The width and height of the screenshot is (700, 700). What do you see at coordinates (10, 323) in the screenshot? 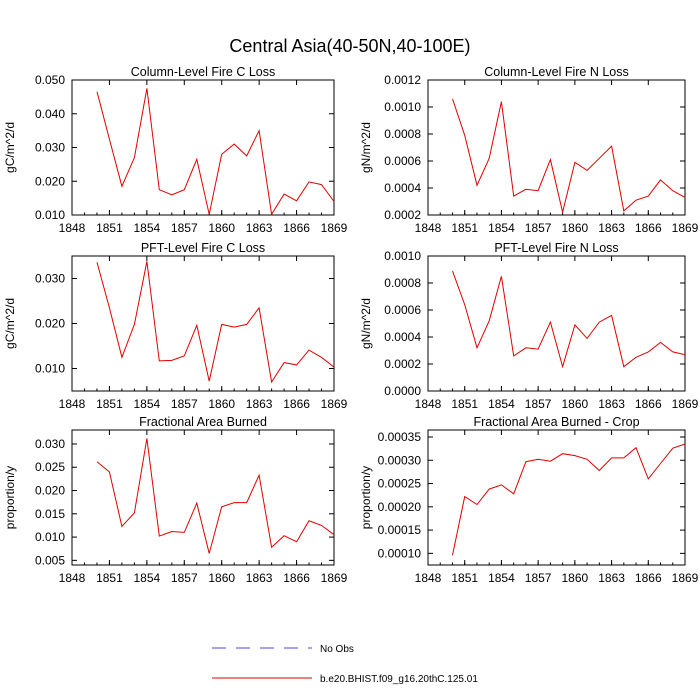
I see `y-axis-label: gC/m^2/d` at bounding box center [10, 323].